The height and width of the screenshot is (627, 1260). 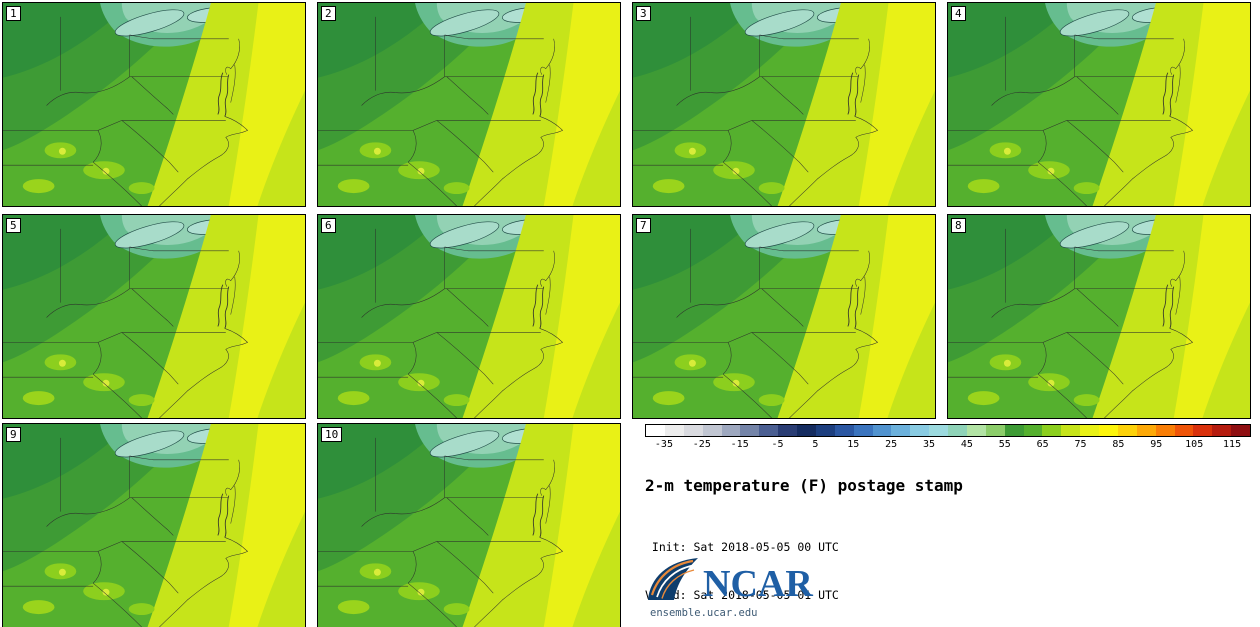 I want to click on init-time-line: Init: Sat 2018-05-05 00 UTC, so click(x=742, y=547).